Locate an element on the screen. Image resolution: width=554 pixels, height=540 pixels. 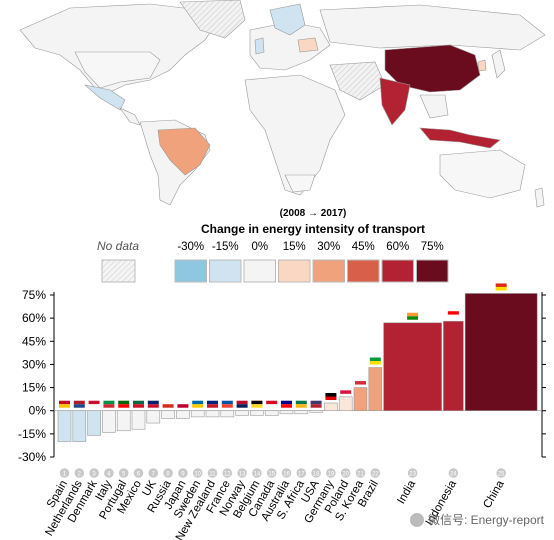
rank-label: 1 is located at coordinates (65, 475).